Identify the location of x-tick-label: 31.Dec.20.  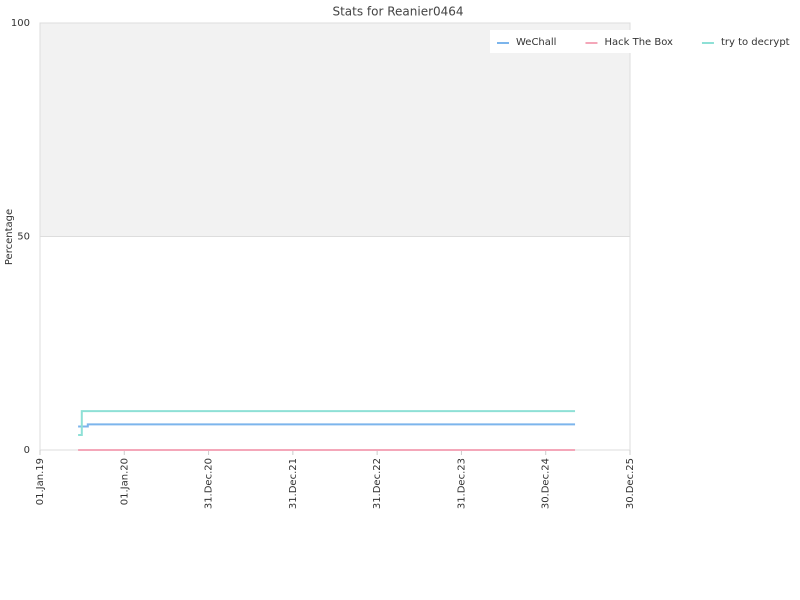
(209, 483).